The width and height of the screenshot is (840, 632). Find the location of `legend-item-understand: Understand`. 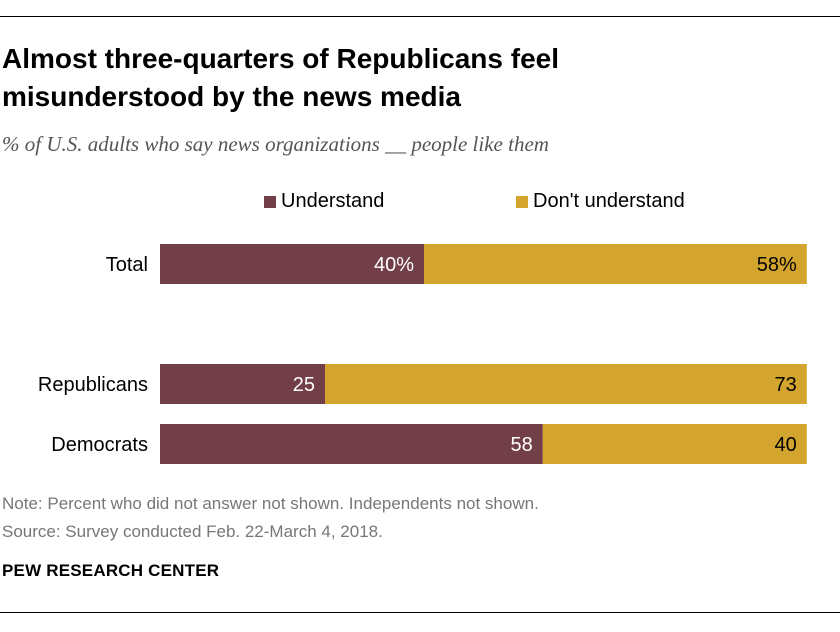

legend-item-understand: Understand is located at coordinates (324, 201).